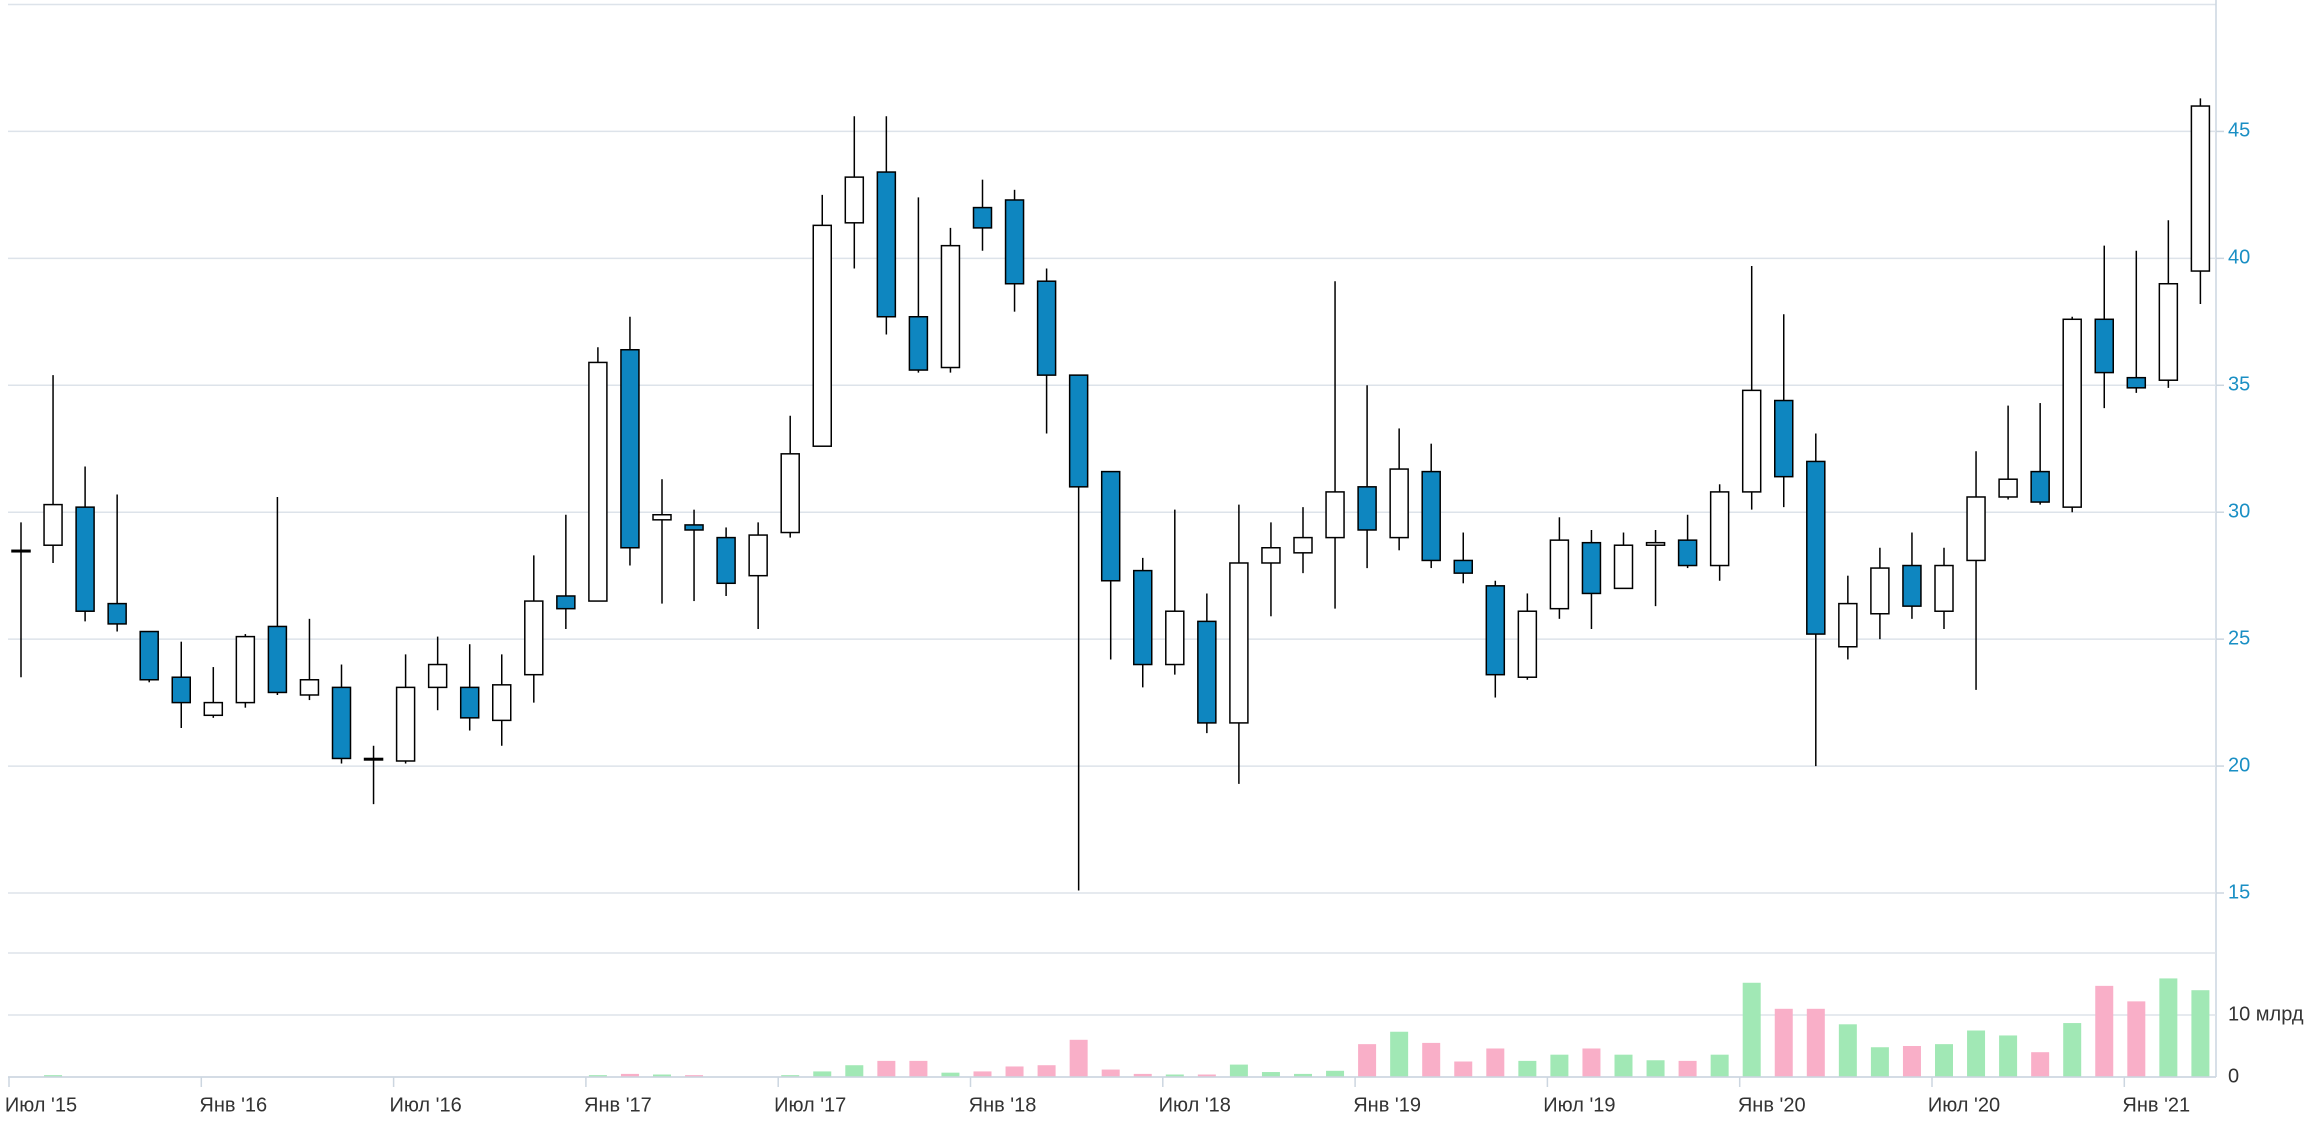  What do you see at coordinates (2239, 258) in the screenshot?
I see `y-tick-label: 40` at bounding box center [2239, 258].